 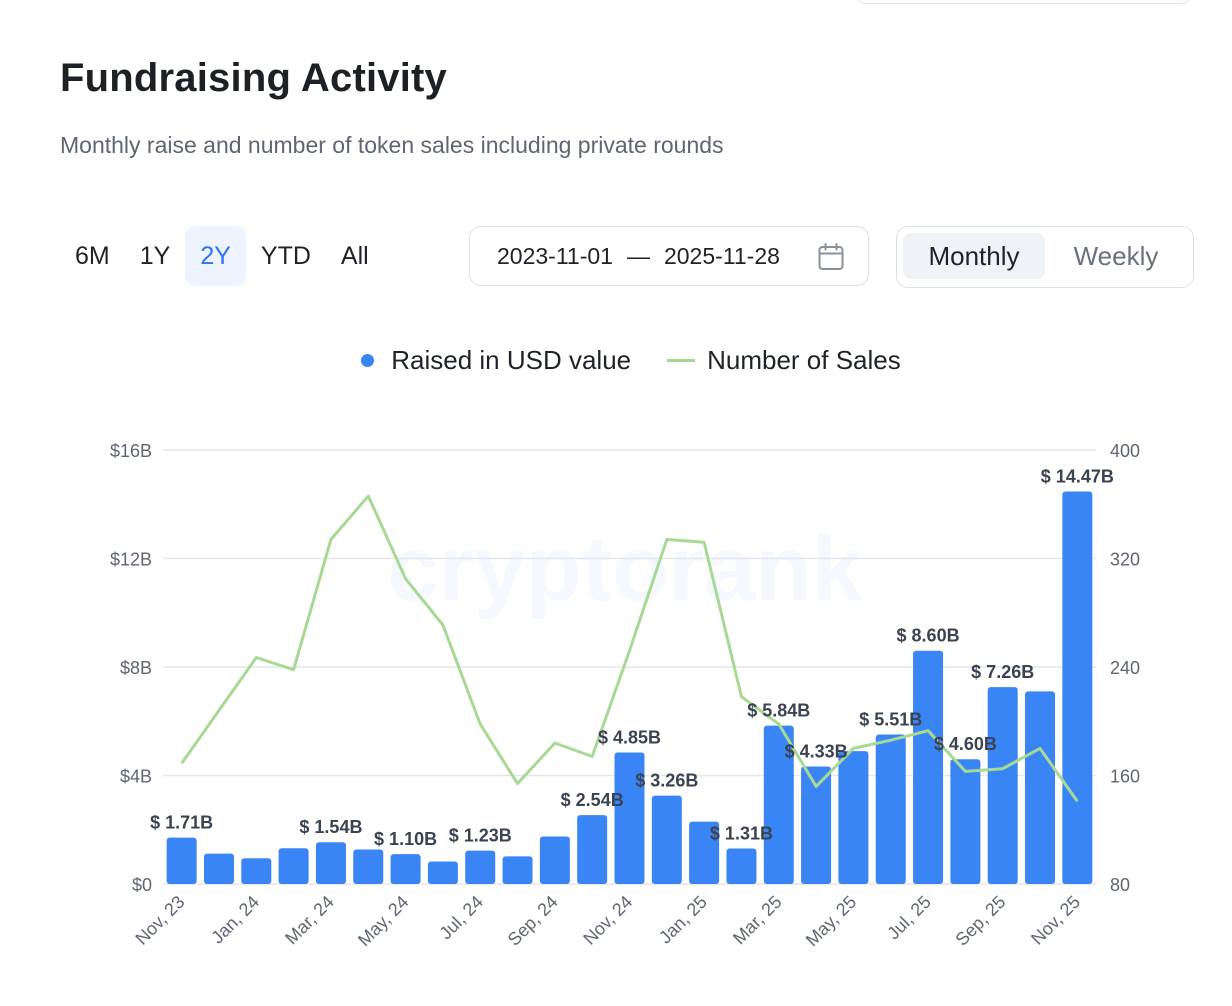 What do you see at coordinates (383, 921) in the screenshot?
I see `x-tick-label: May, 24` at bounding box center [383, 921].